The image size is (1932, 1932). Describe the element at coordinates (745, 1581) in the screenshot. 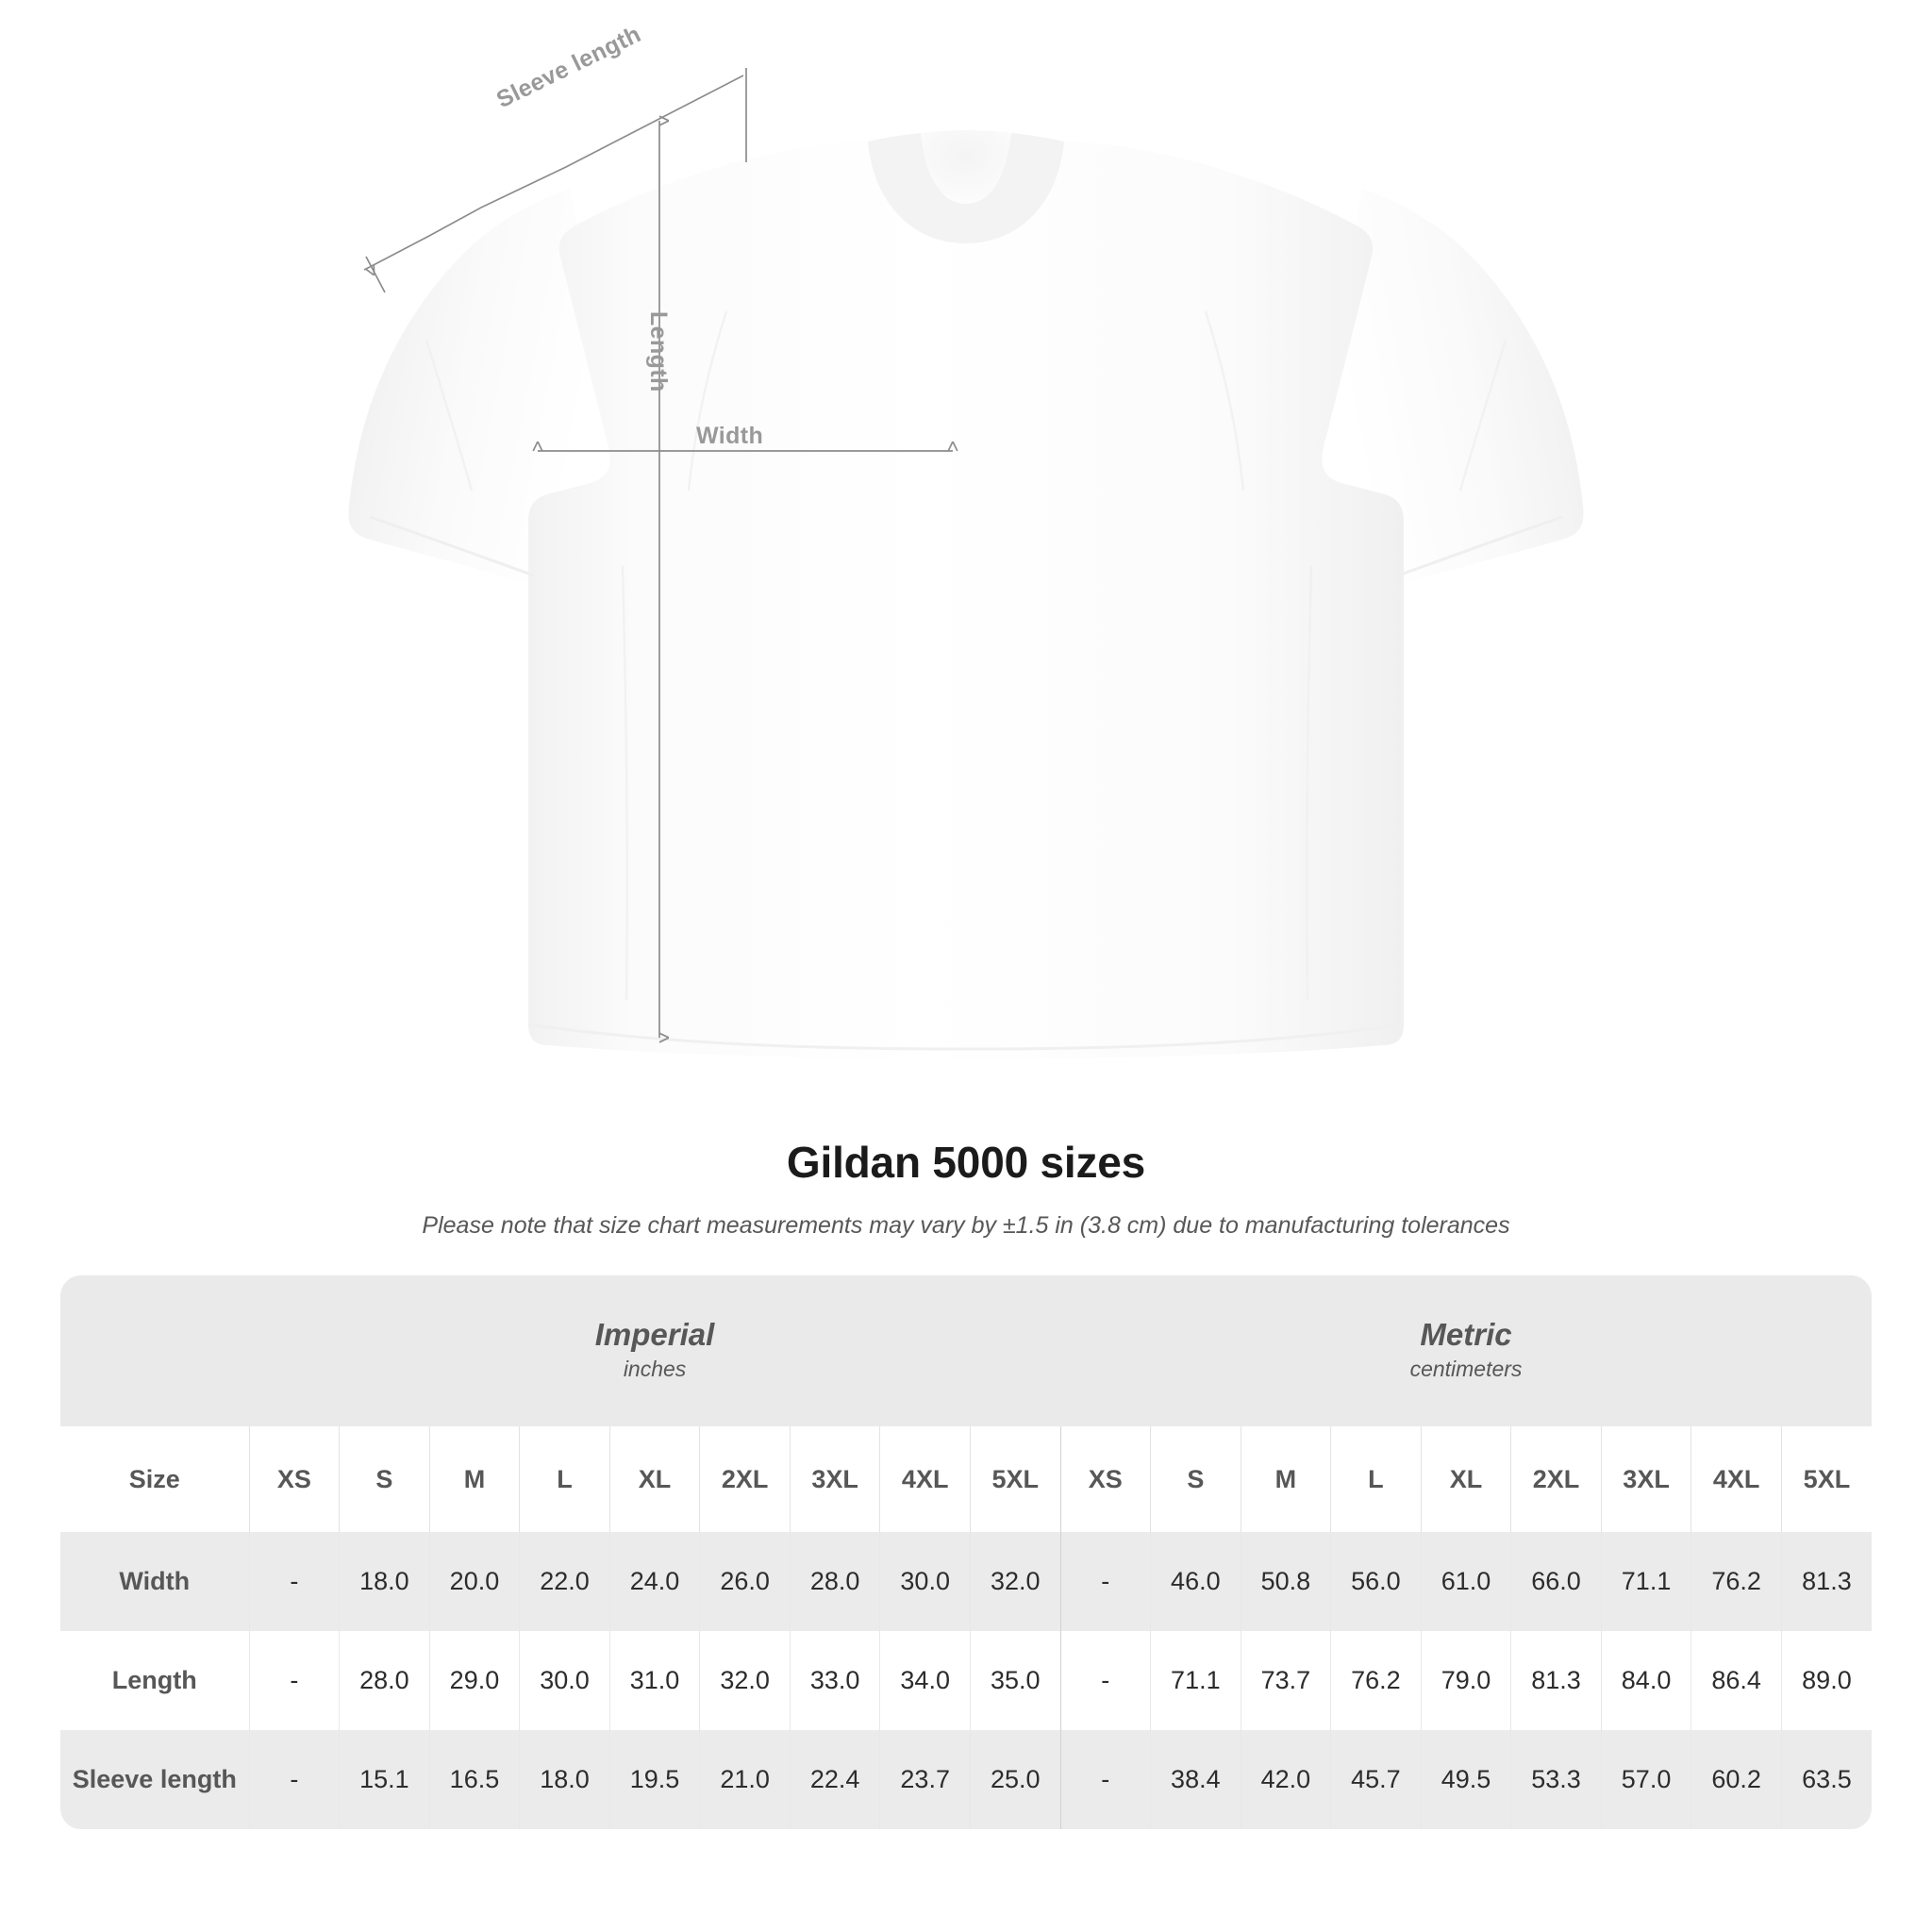

I see `cell-width-imp-2xl: 26.0` at that location.